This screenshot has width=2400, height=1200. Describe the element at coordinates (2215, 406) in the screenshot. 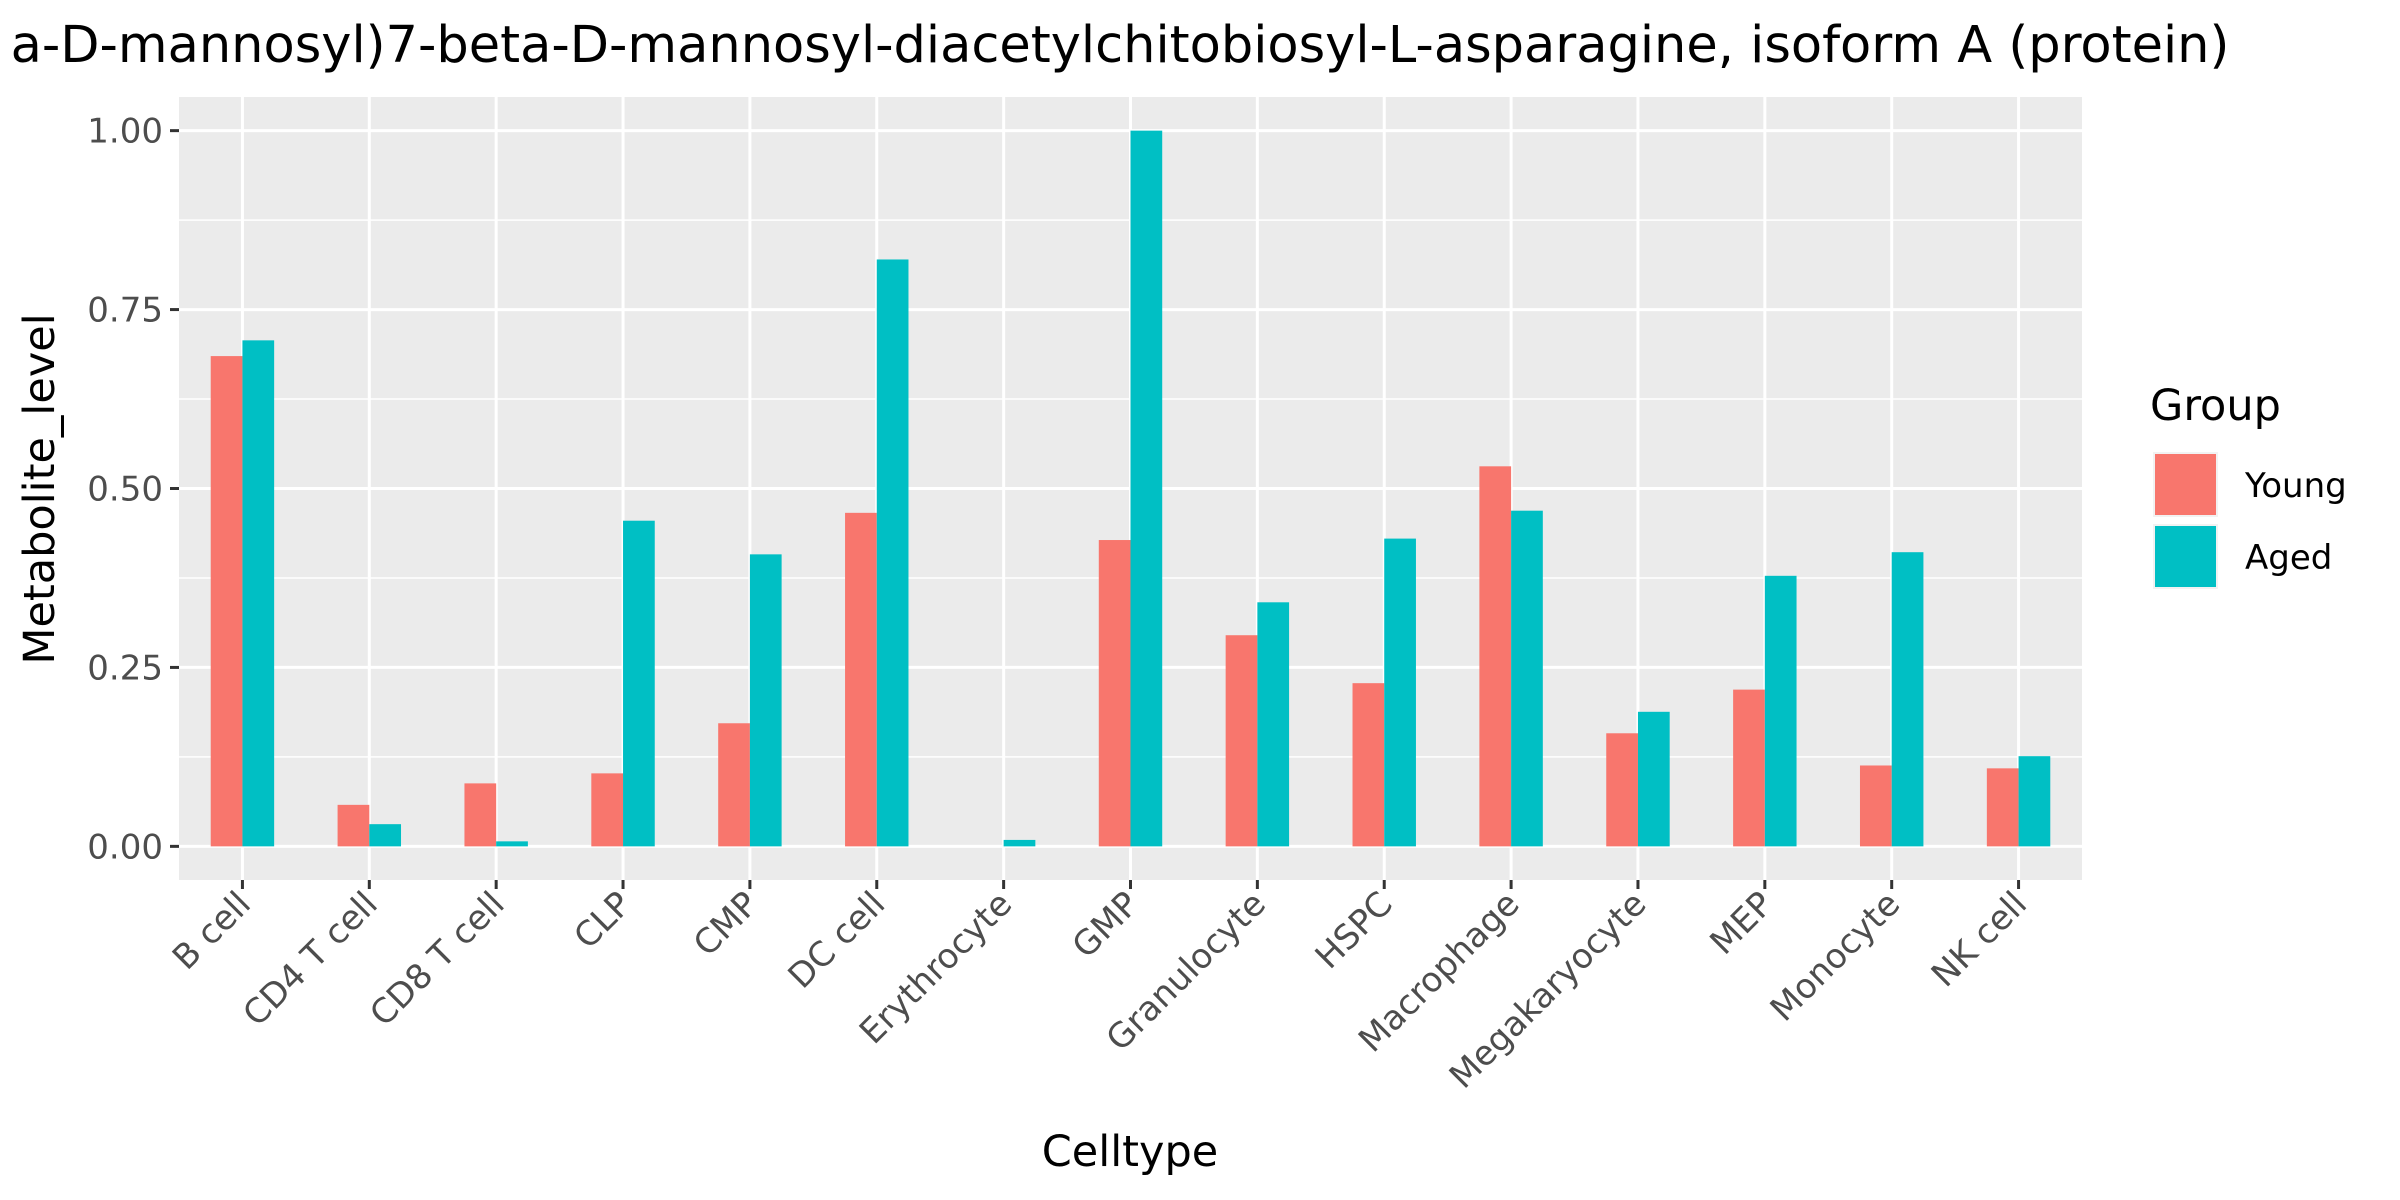

I see `legend-title: Group` at that location.